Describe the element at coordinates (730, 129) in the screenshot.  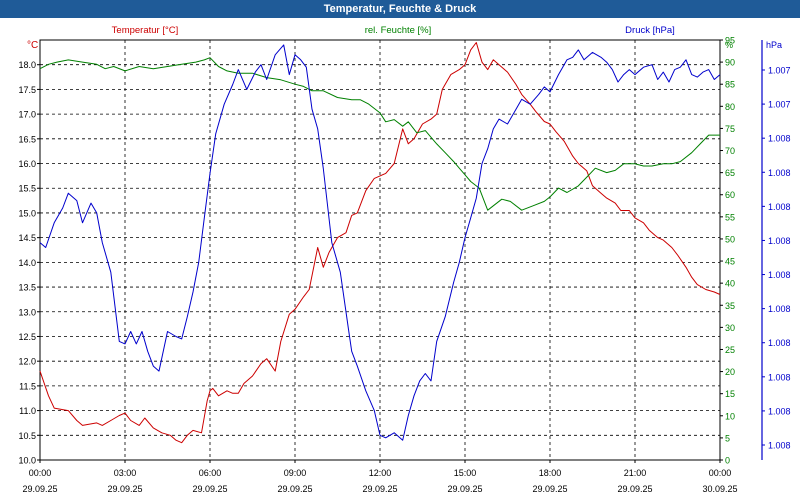
I see `humidity-tick-label: 75` at that location.